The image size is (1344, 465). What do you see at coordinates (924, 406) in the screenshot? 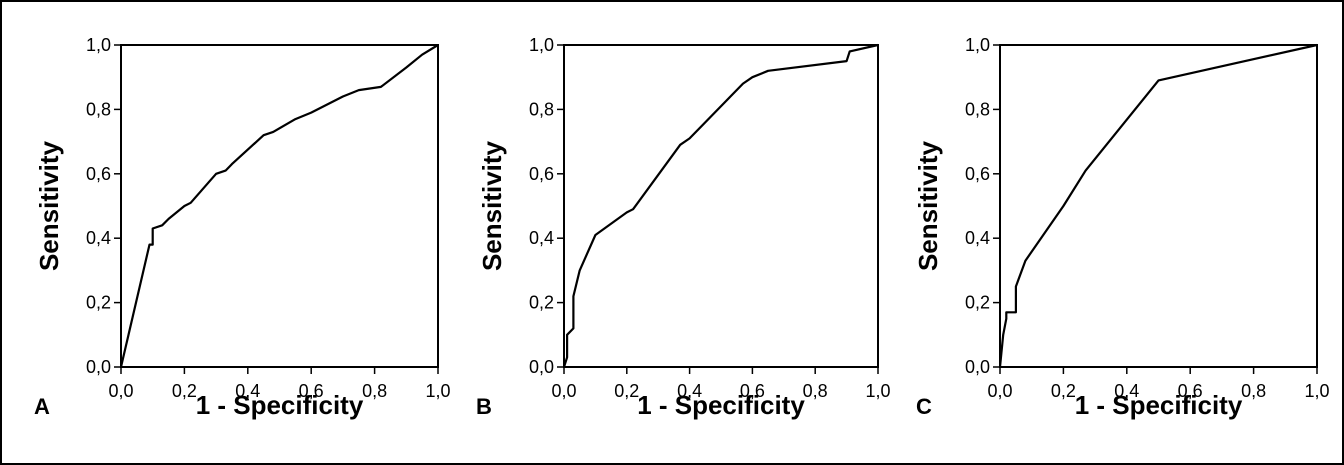
I see `panel-label: C` at bounding box center [924, 406].